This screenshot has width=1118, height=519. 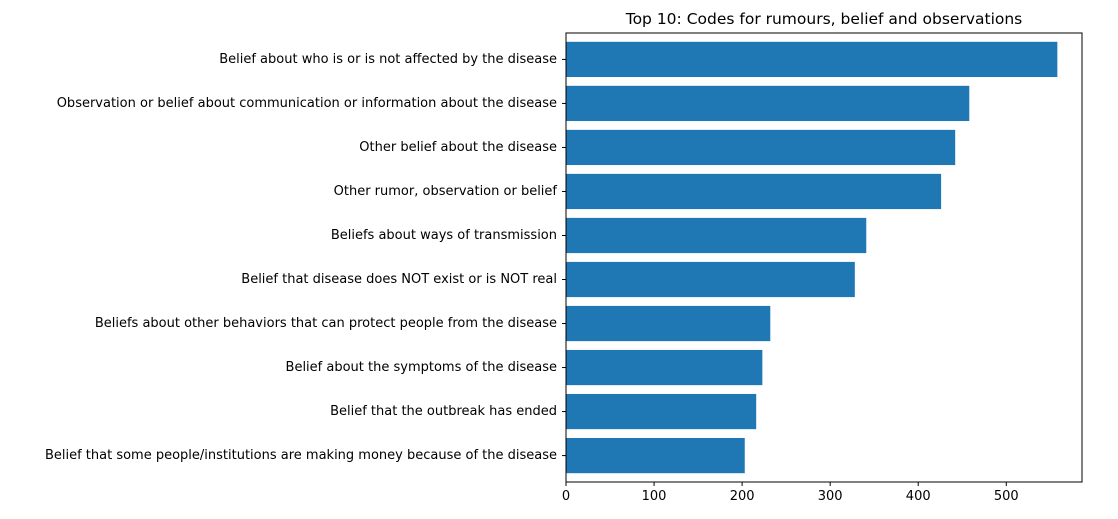 I want to click on category-label: Belief about the symptoms of the disease, so click(x=421, y=367).